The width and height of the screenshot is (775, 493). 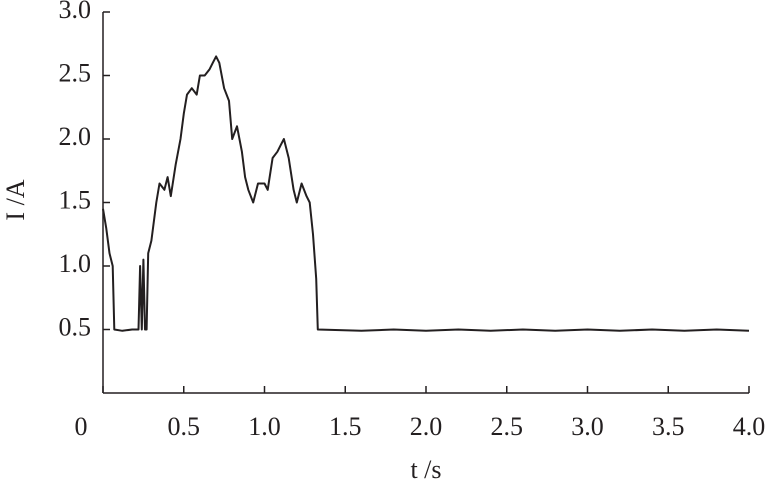 I want to click on x-tick-label: 3.5, so click(x=668, y=426).